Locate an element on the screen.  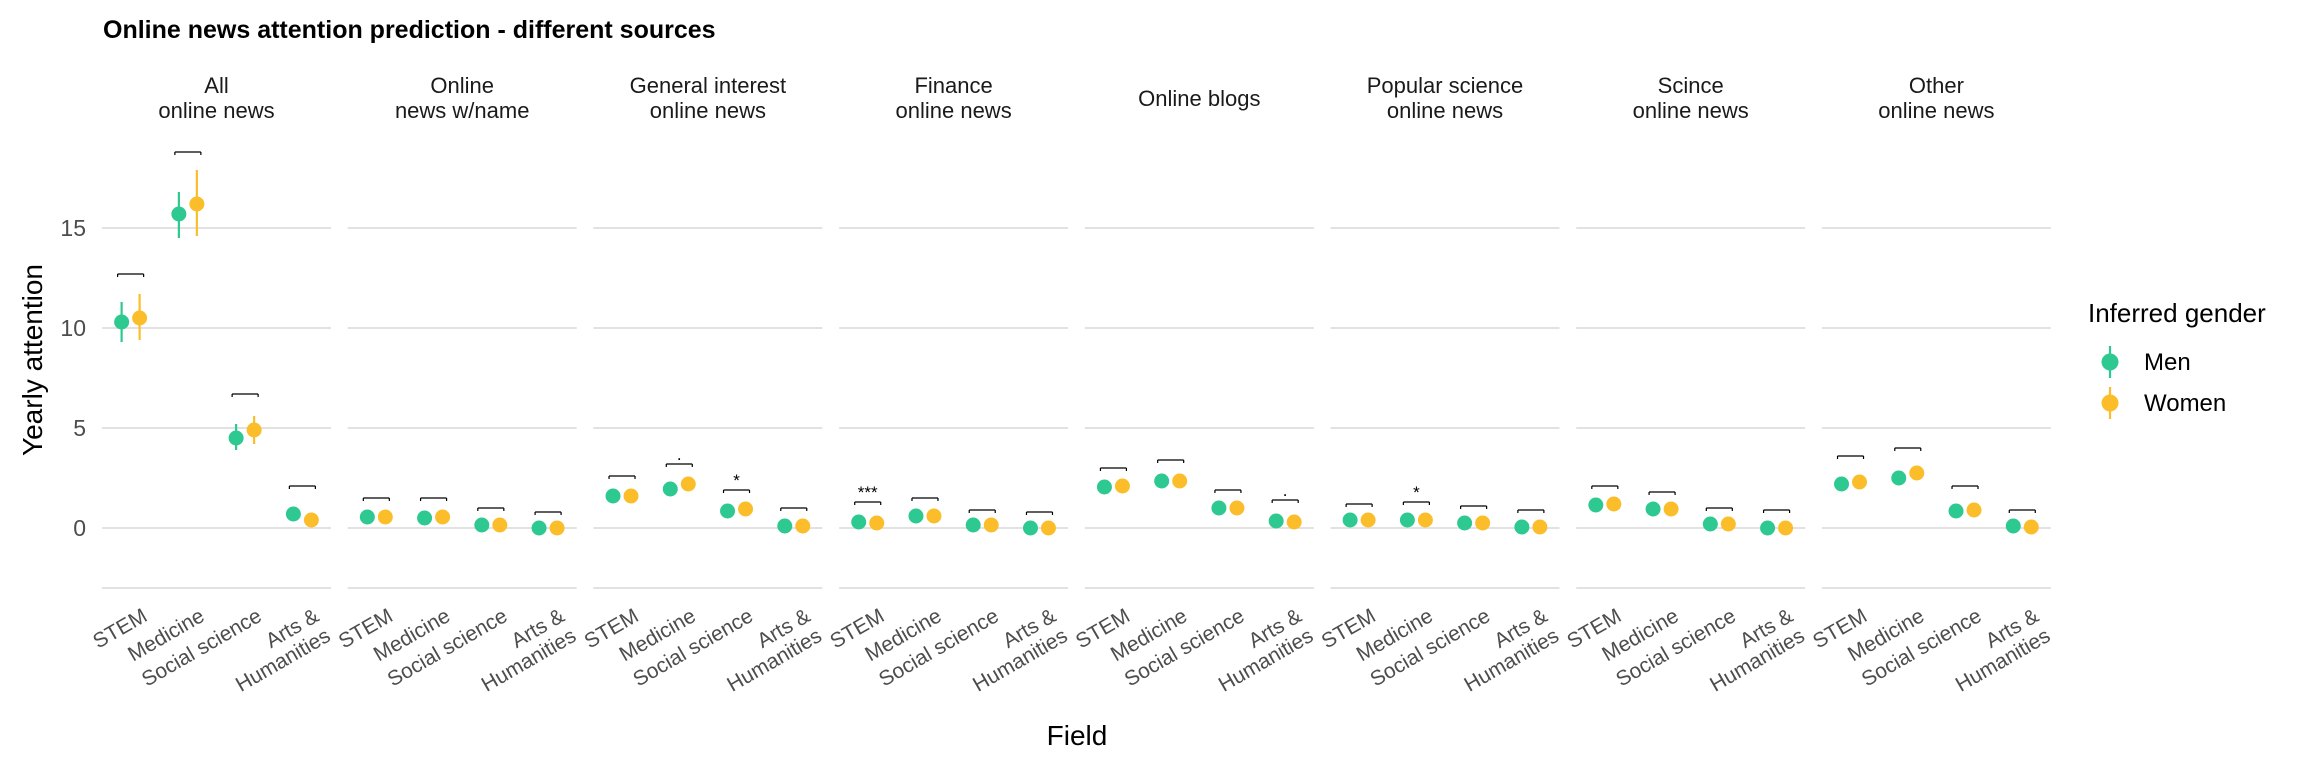
facet-title: Popular science is located at coordinates (1445, 85).